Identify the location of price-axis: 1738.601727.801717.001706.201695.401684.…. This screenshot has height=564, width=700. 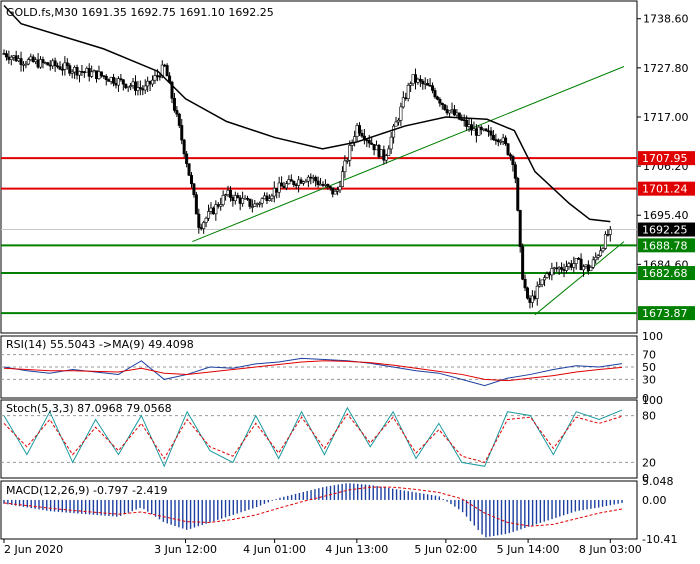
(663, 142).